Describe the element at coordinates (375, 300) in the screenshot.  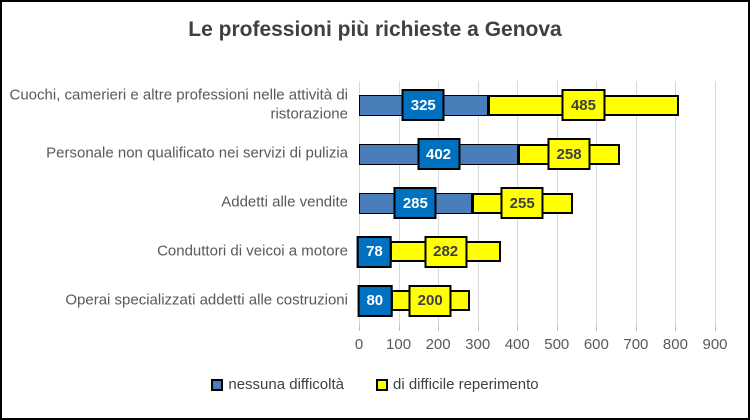
I see `bar-value-label: 80` at that location.